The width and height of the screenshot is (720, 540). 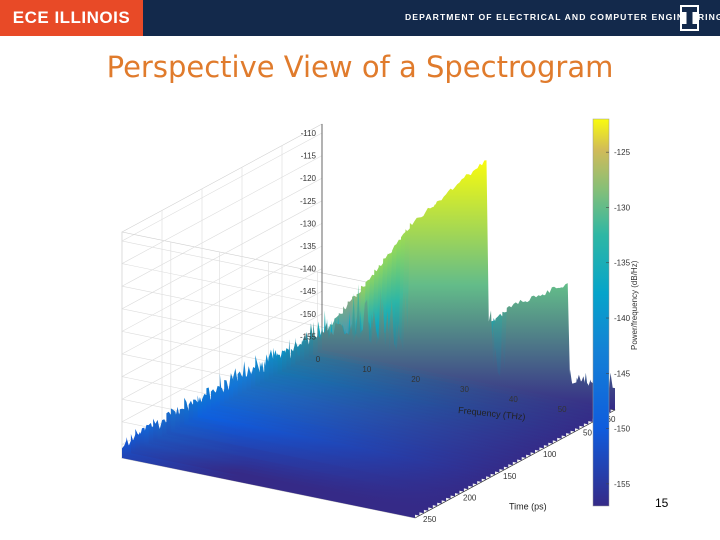 What do you see at coordinates (309, 156) in the screenshot?
I see `z-tick-label: -115` at bounding box center [309, 156].